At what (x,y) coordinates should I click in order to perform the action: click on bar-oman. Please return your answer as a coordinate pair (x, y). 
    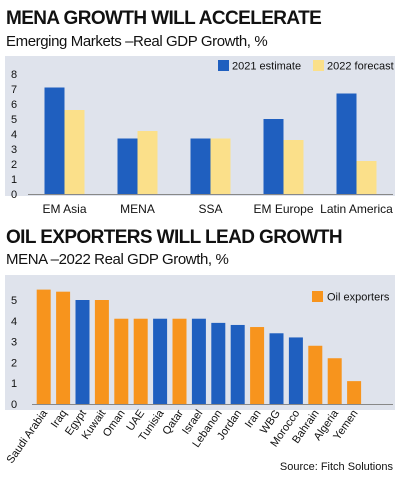
    Looking at the image, I should click on (121, 361).